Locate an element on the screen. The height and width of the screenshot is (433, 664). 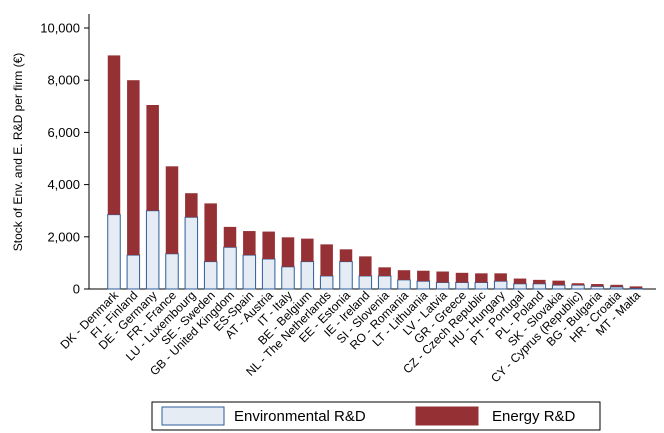
legend-label-energy: Energy R&D is located at coordinates (534, 416).